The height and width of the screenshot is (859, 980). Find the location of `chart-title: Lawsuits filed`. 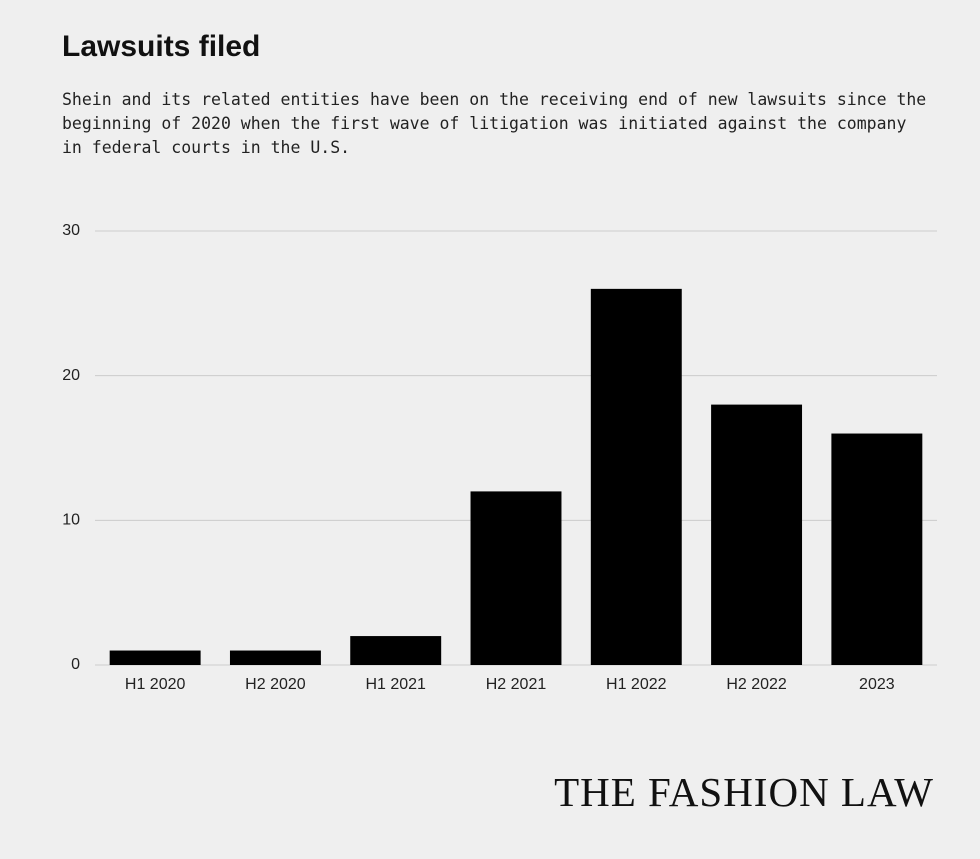

chart-title: Lawsuits filed is located at coordinates (161, 46).